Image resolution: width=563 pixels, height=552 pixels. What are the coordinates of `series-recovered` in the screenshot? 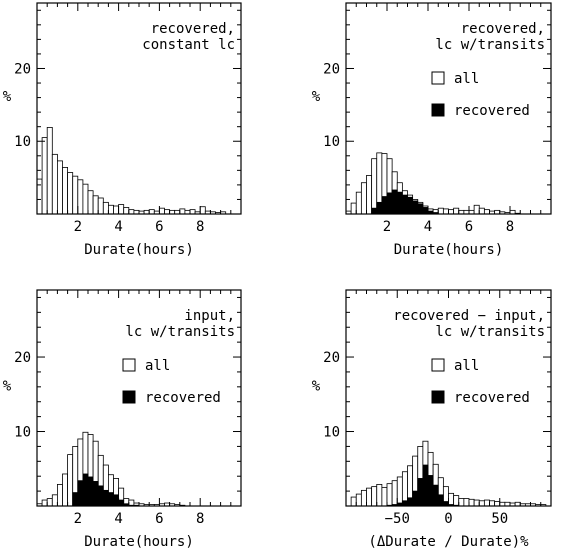 It's located at (405, 202).